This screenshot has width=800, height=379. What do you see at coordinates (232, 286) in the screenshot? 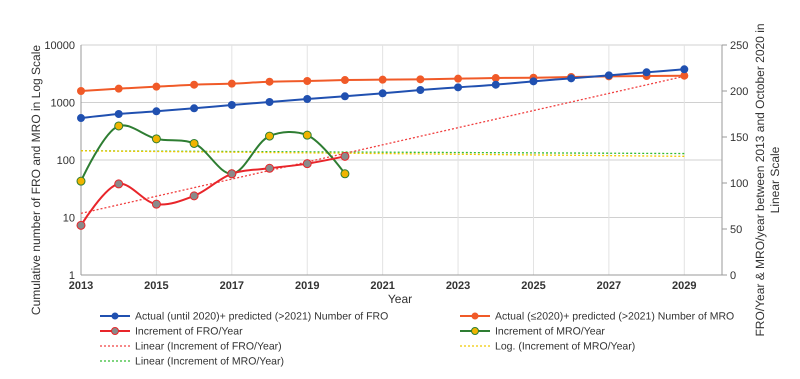
I see `x-tick-label: 2017` at bounding box center [232, 286].